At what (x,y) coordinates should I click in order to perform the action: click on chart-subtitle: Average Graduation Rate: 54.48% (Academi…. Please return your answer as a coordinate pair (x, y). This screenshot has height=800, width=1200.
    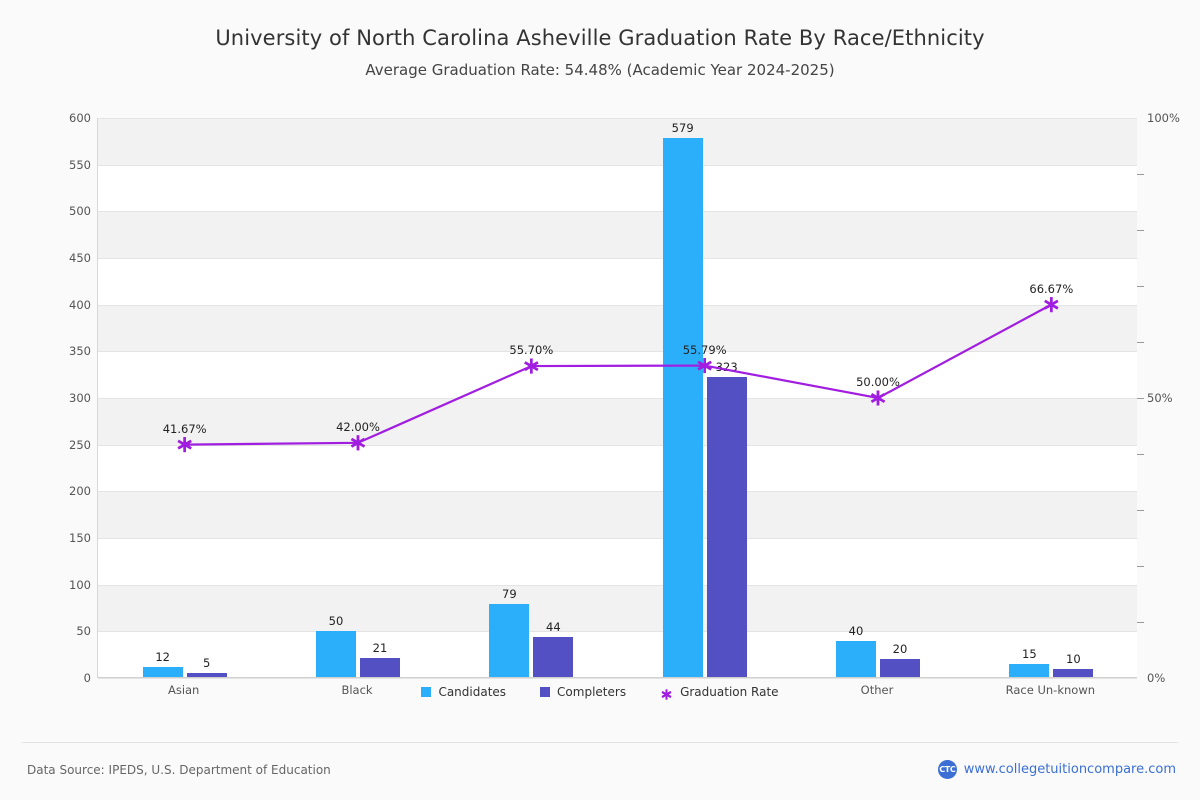
    Looking at the image, I should click on (600, 70).